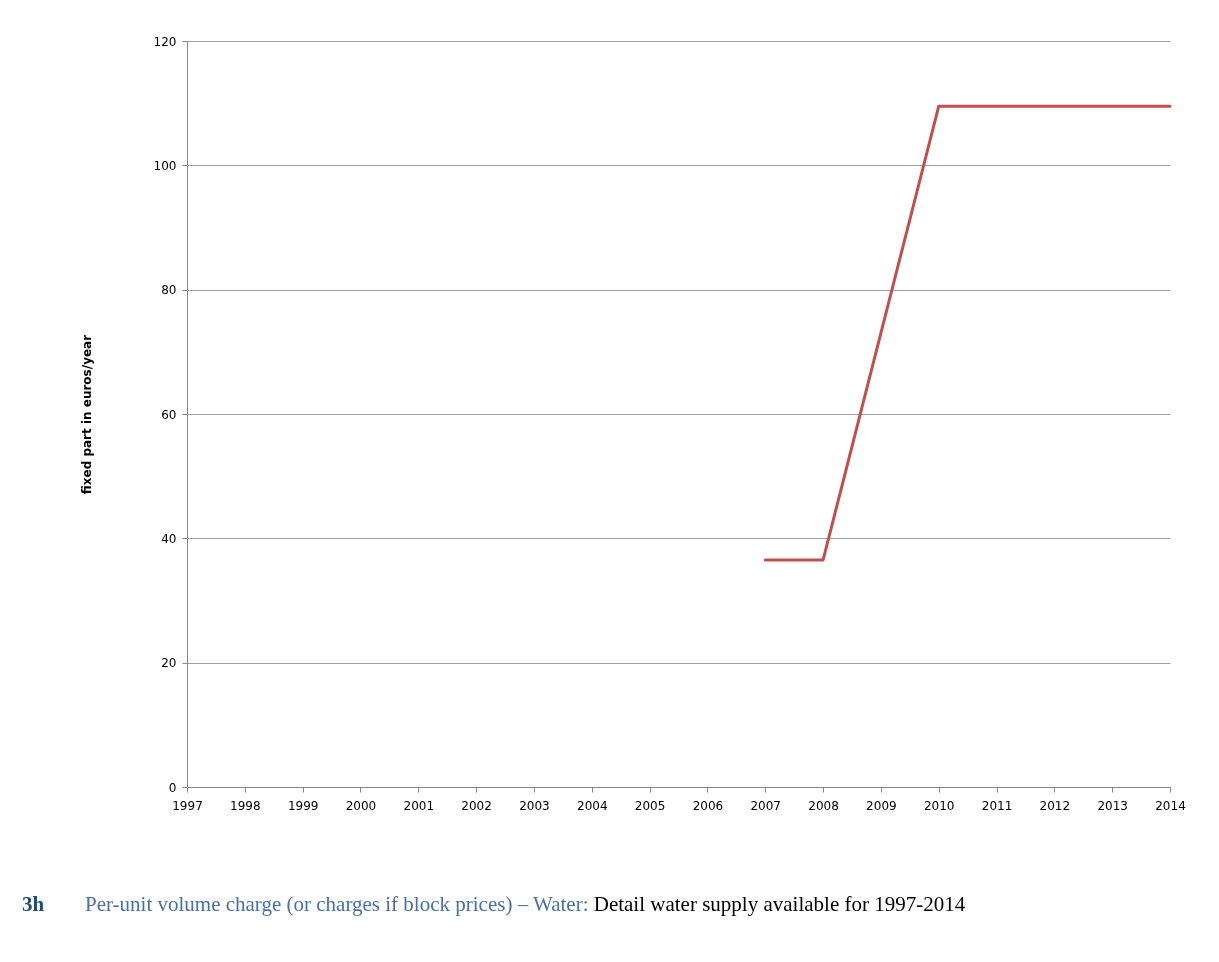  What do you see at coordinates (419, 805) in the screenshot?
I see `x-tick-label: 2001` at bounding box center [419, 805].